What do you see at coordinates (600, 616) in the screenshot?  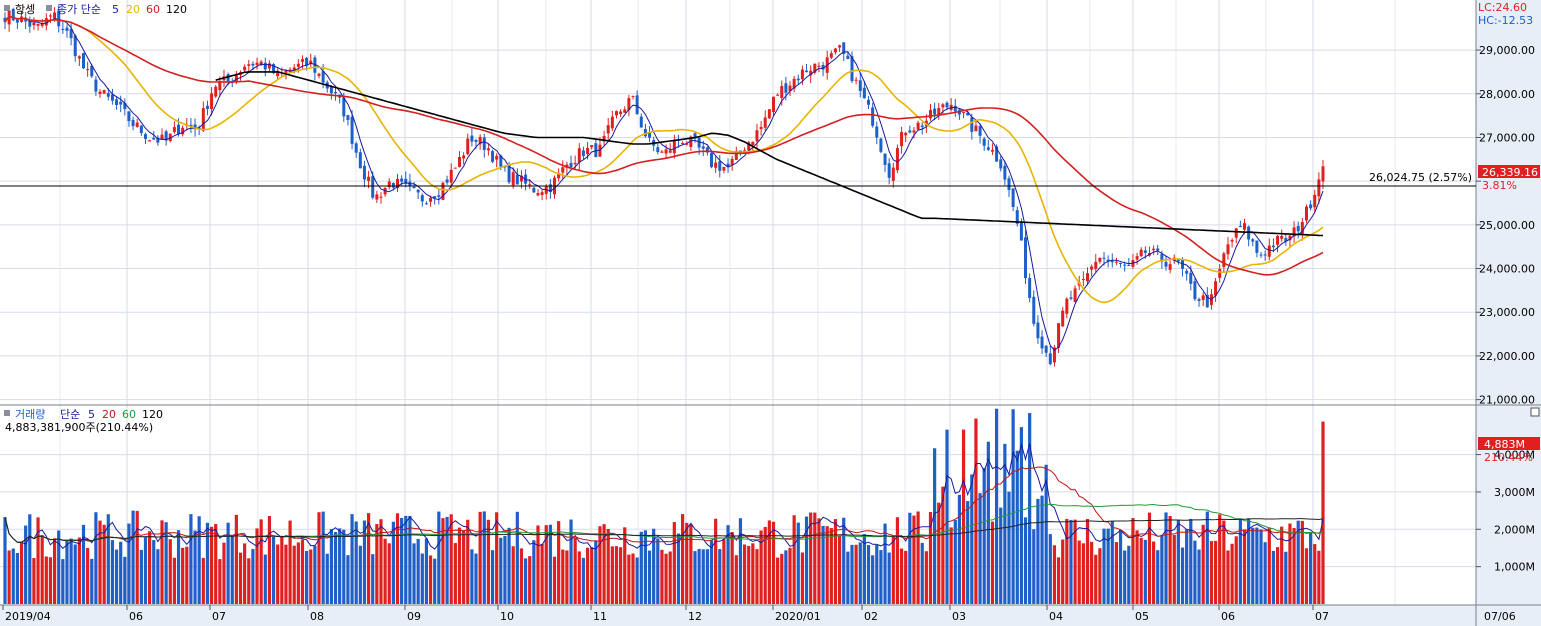 I see `x-tick-label: 11` at bounding box center [600, 616].